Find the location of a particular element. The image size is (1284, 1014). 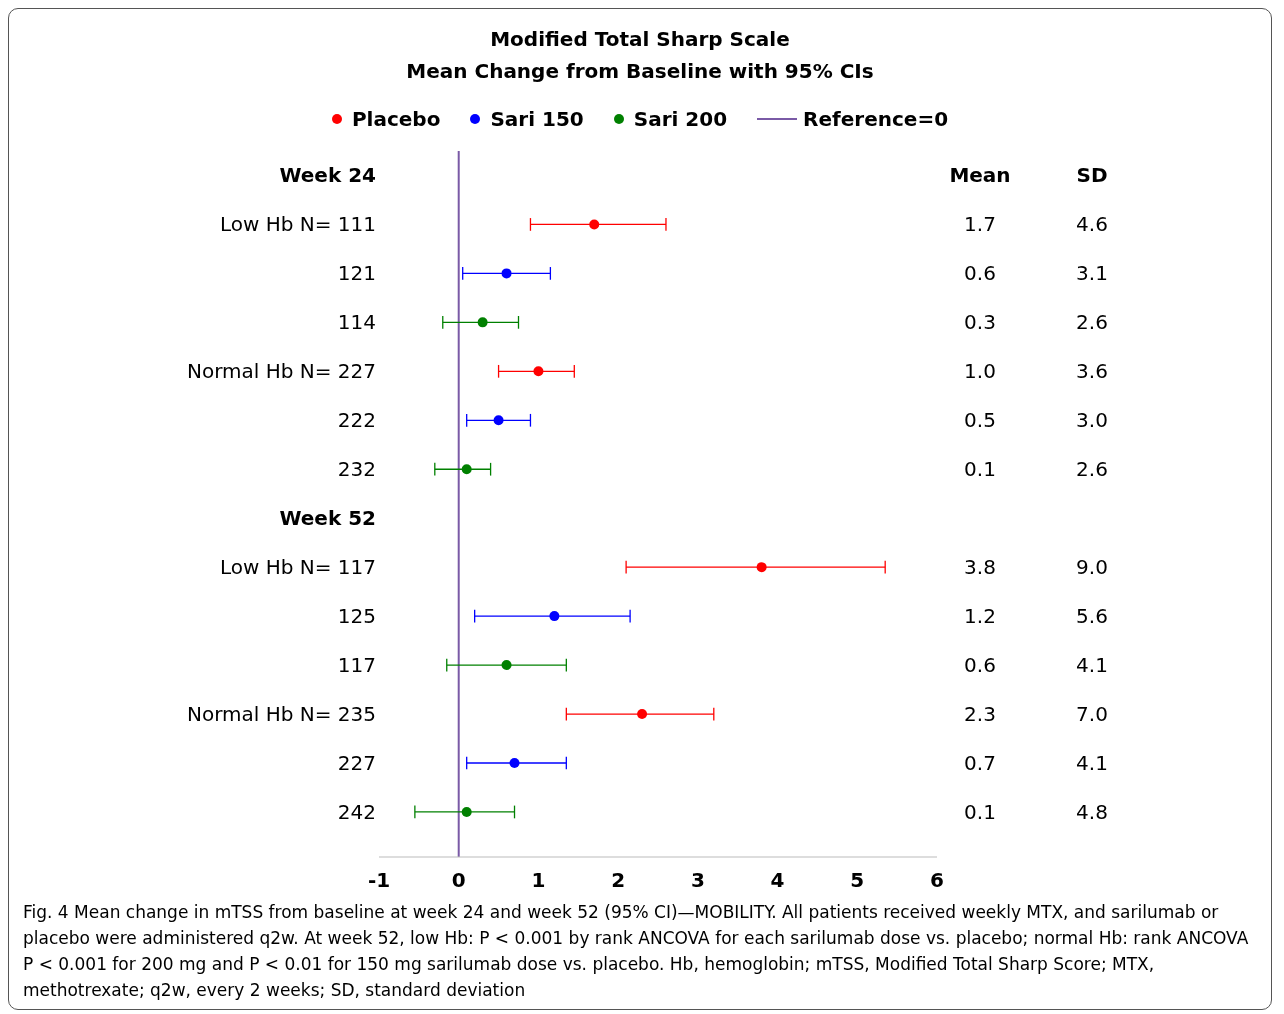

x-tick-label: 3 is located at coordinates (697, 880).